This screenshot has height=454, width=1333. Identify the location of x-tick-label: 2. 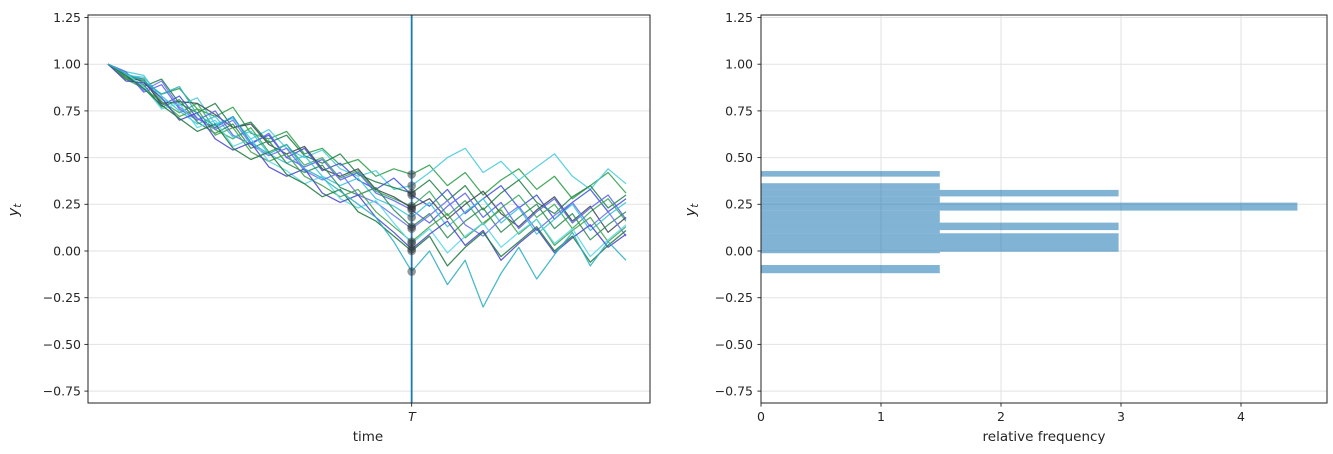
(1001, 416).